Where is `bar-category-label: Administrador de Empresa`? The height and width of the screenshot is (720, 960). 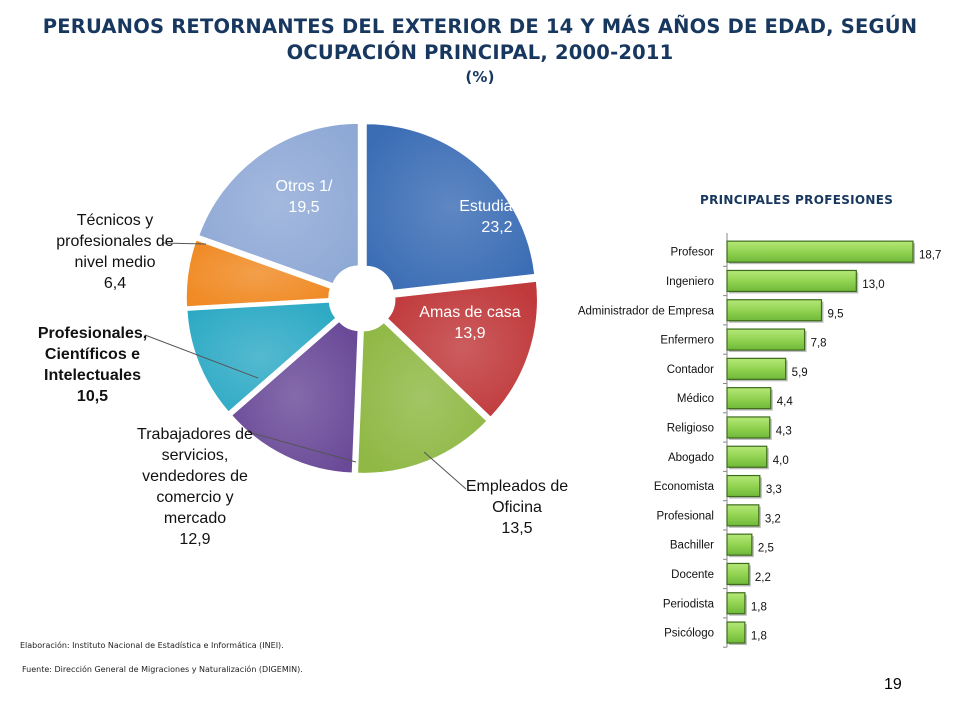
bar-category-label: Administrador de Empresa is located at coordinates (646, 311).